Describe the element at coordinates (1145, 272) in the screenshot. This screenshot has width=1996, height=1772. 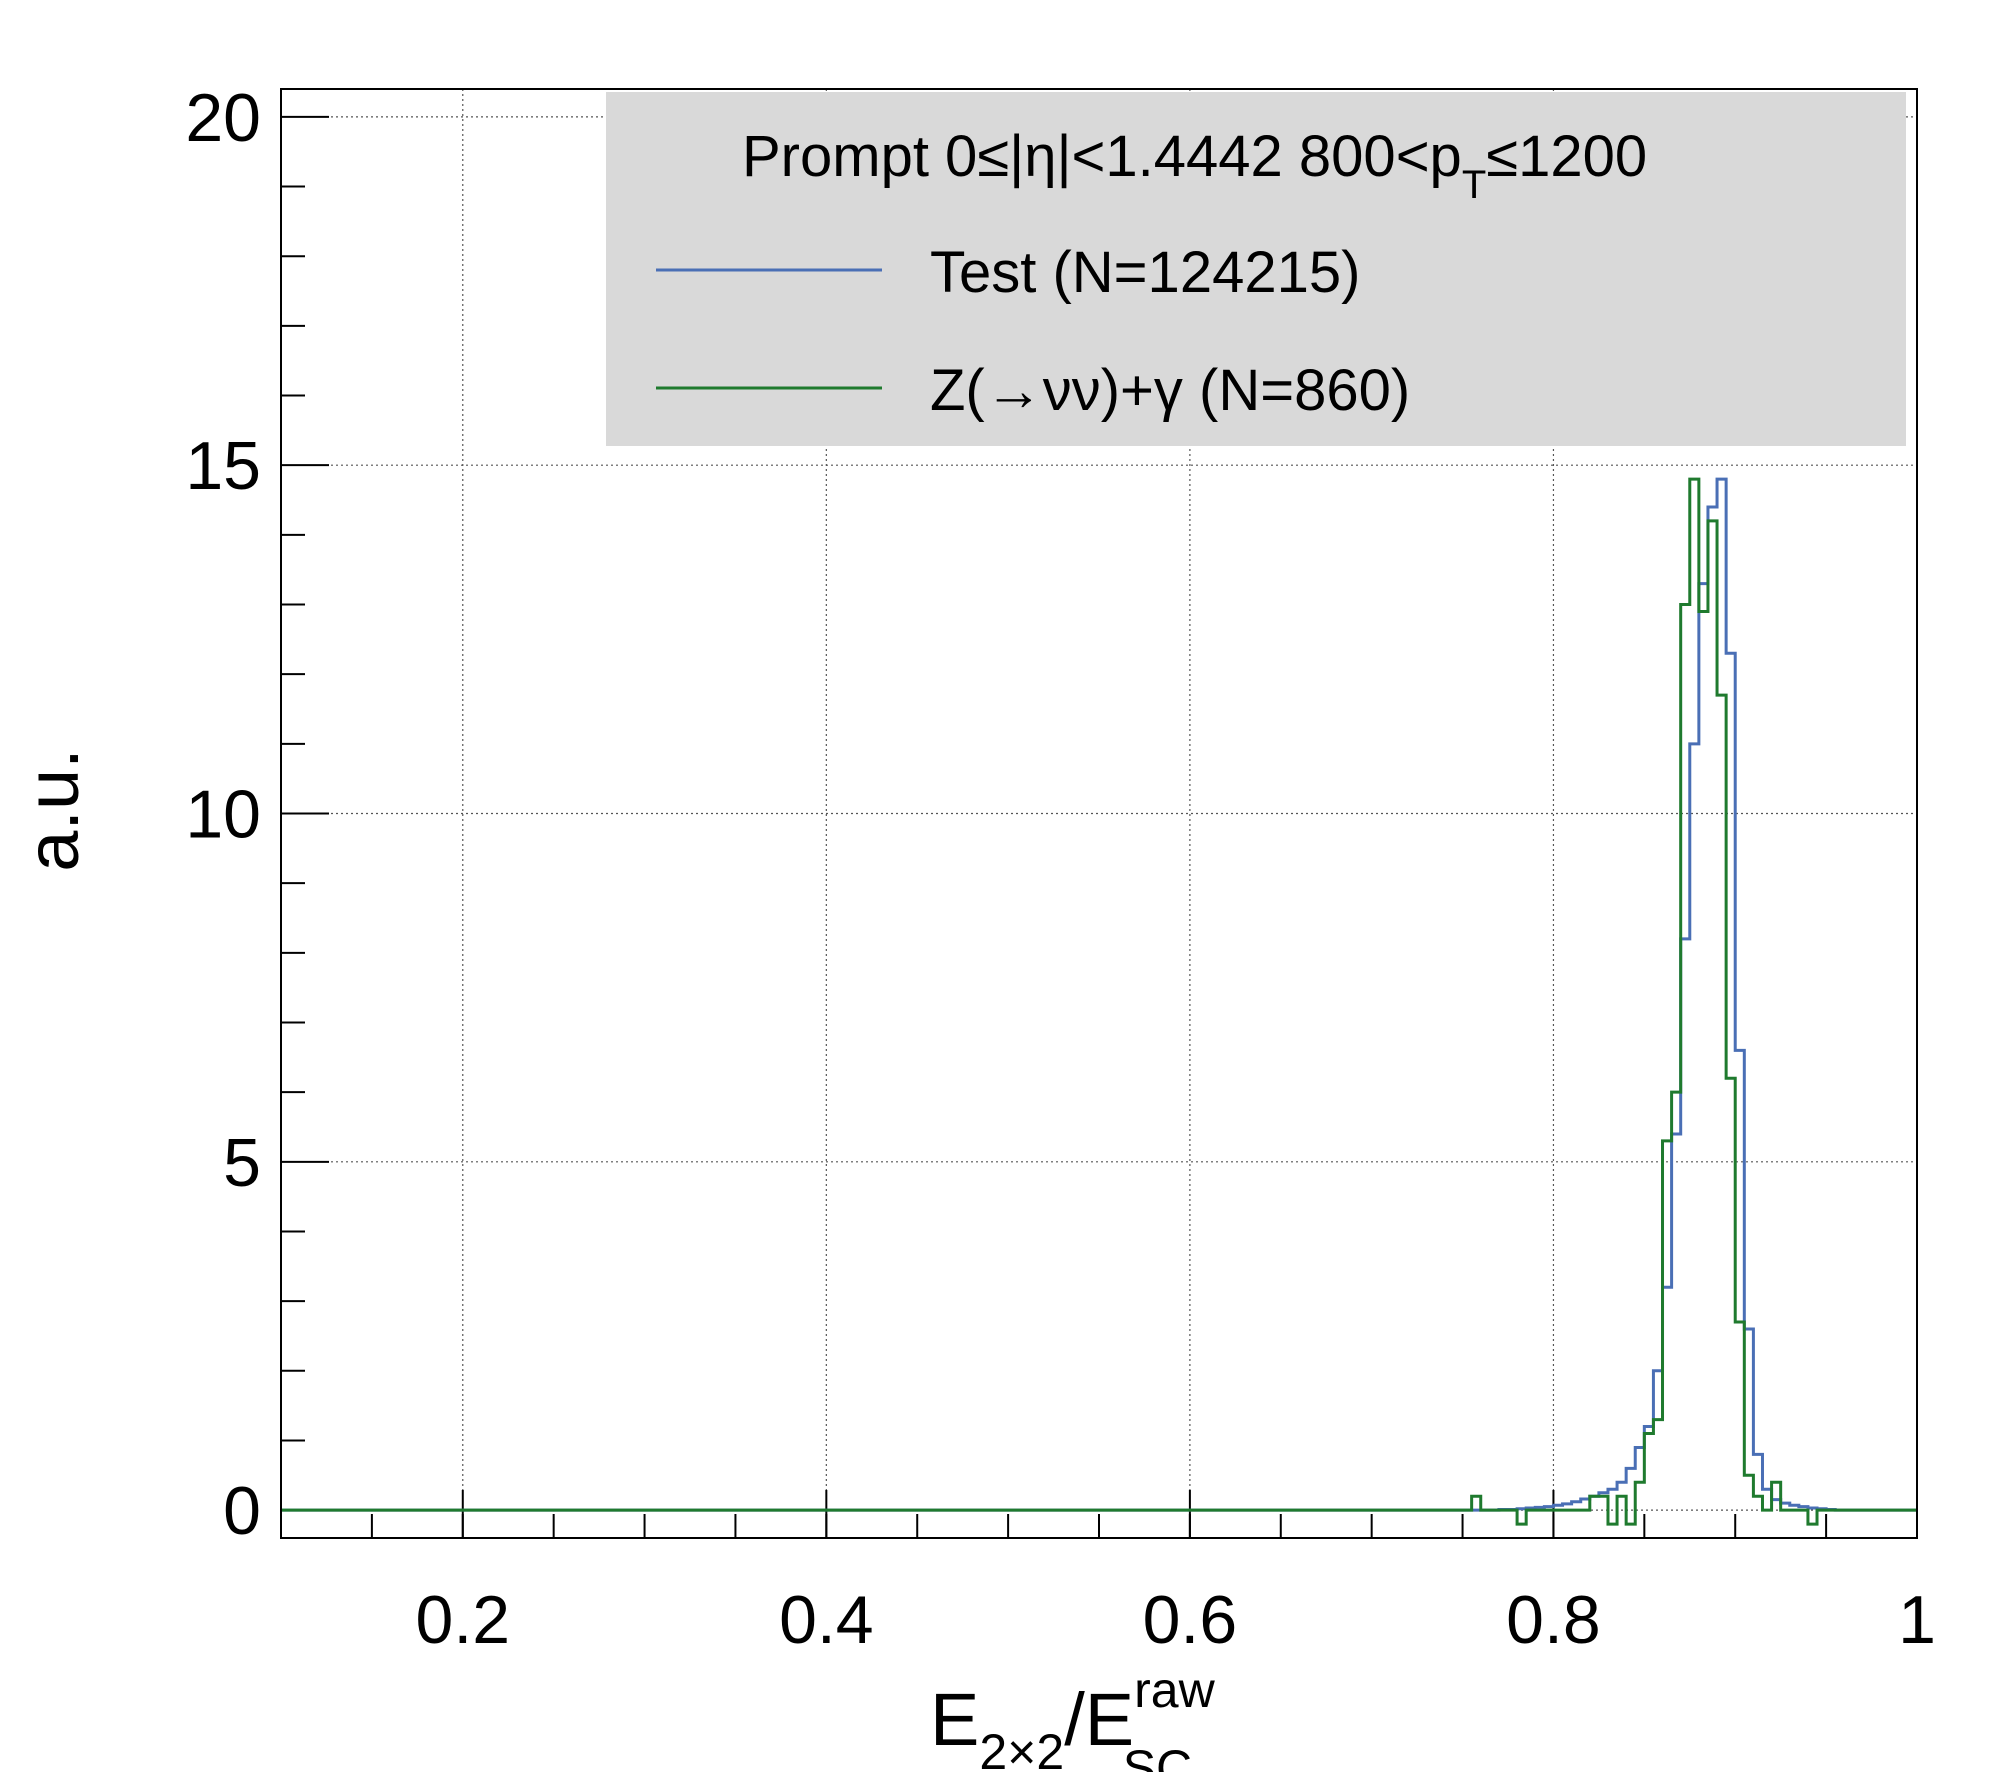
I see `legend-label-test: Test (N=124215)` at that location.